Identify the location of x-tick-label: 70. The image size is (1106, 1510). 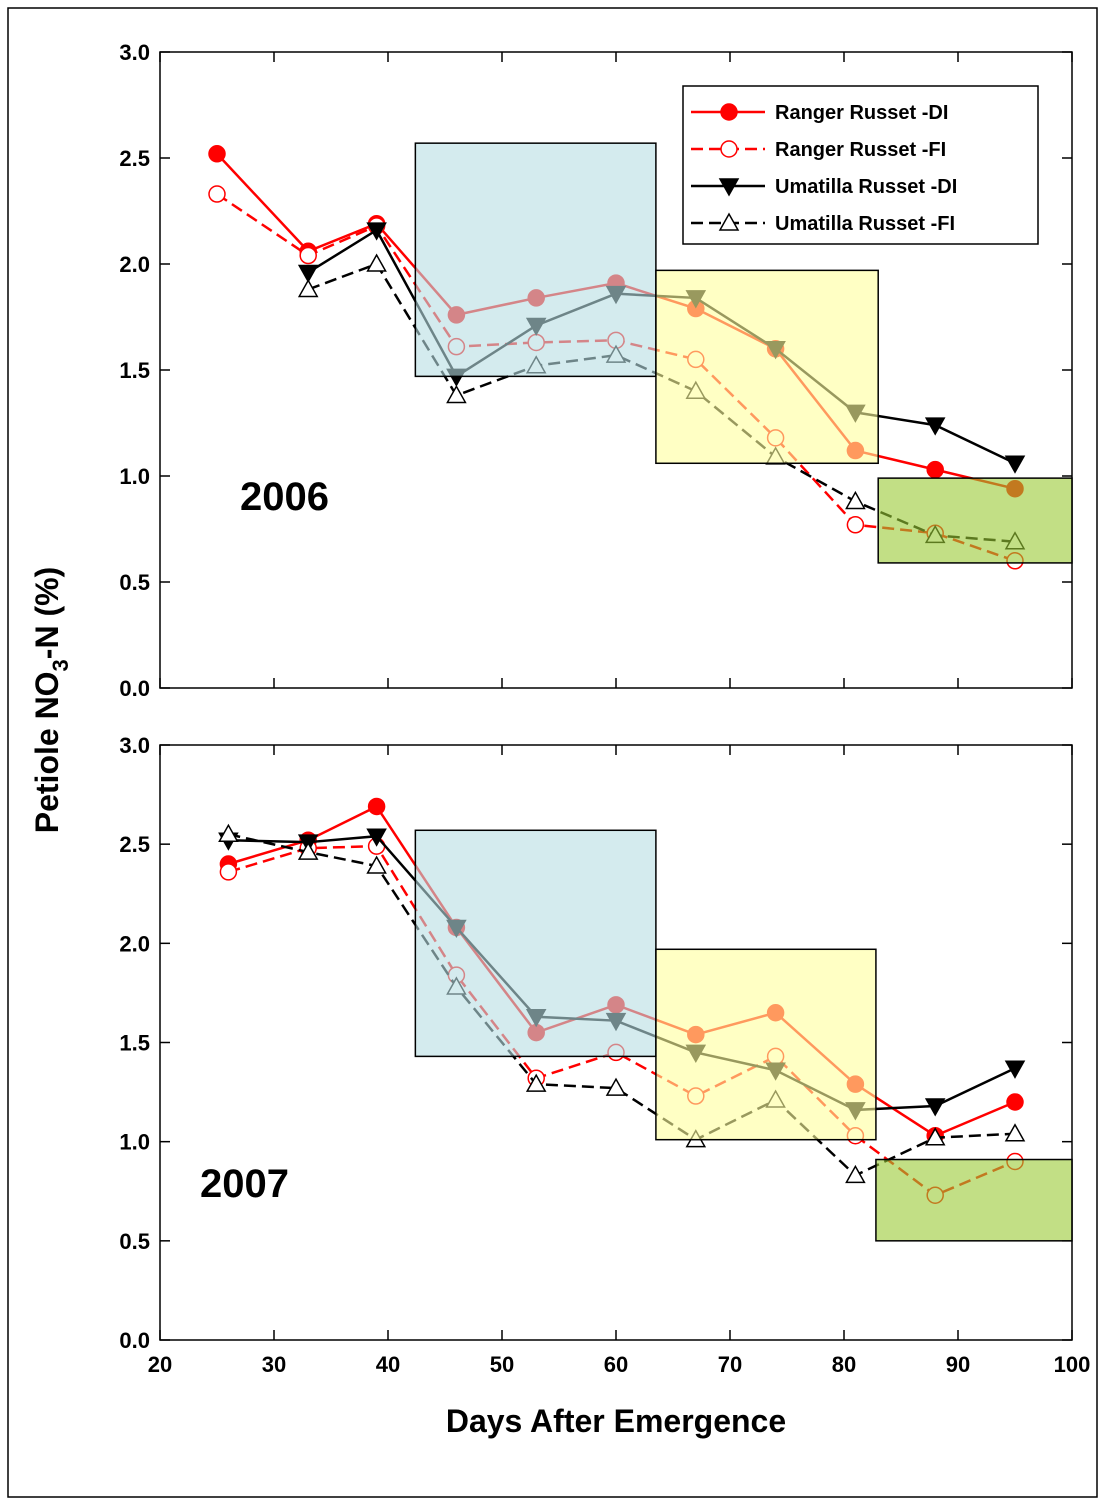
(730, 1364).